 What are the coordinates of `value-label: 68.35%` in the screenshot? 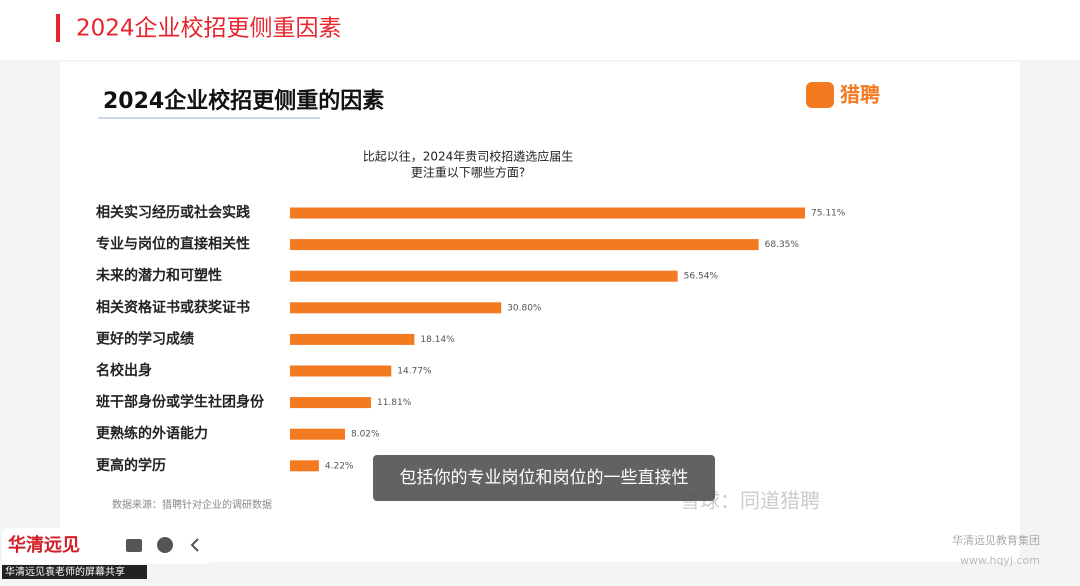 It's located at (782, 245).